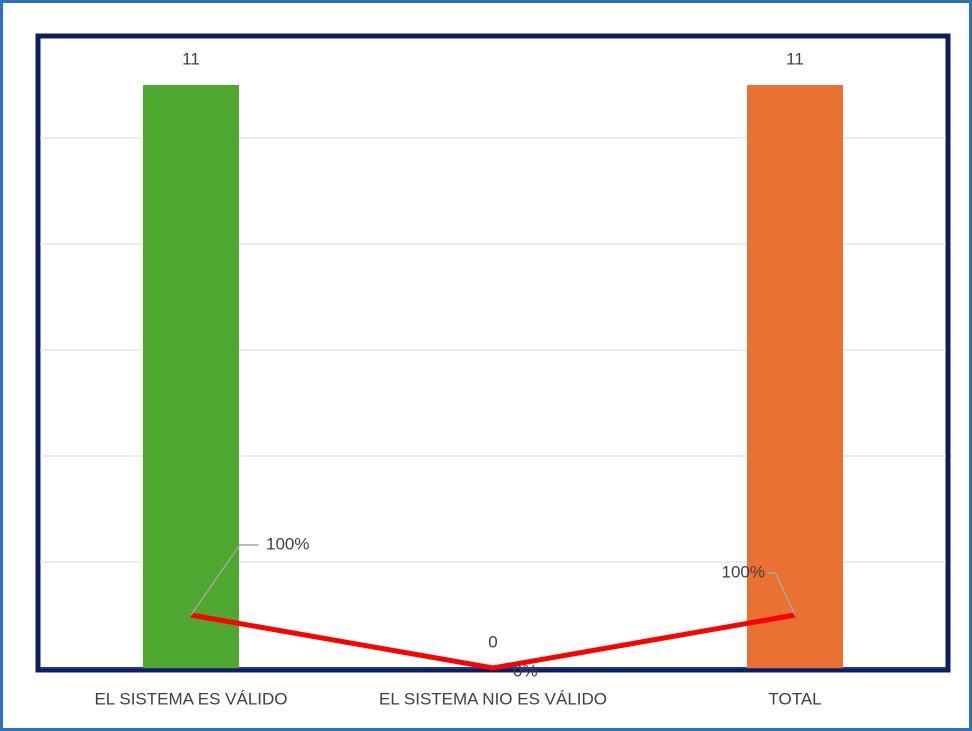 The width and height of the screenshot is (972, 731). What do you see at coordinates (190, 698) in the screenshot?
I see `x-tick-label: EL SISTEMA ES VÁLIDO` at bounding box center [190, 698].